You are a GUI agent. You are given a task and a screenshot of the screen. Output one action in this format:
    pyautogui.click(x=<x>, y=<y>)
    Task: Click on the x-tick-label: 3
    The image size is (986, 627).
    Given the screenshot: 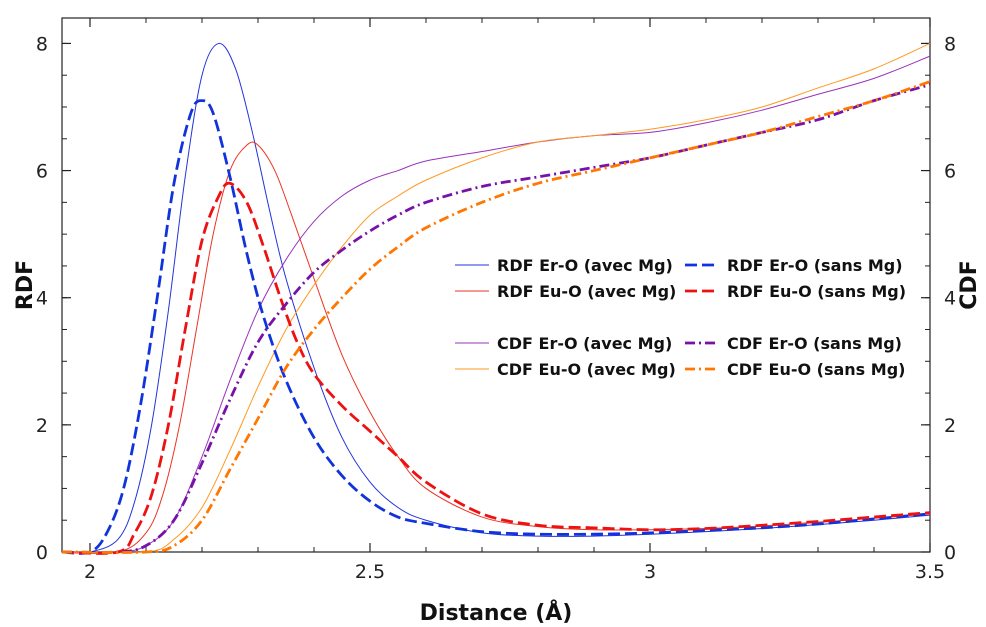 What is the action you would take?
    pyautogui.click(x=650, y=572)
    